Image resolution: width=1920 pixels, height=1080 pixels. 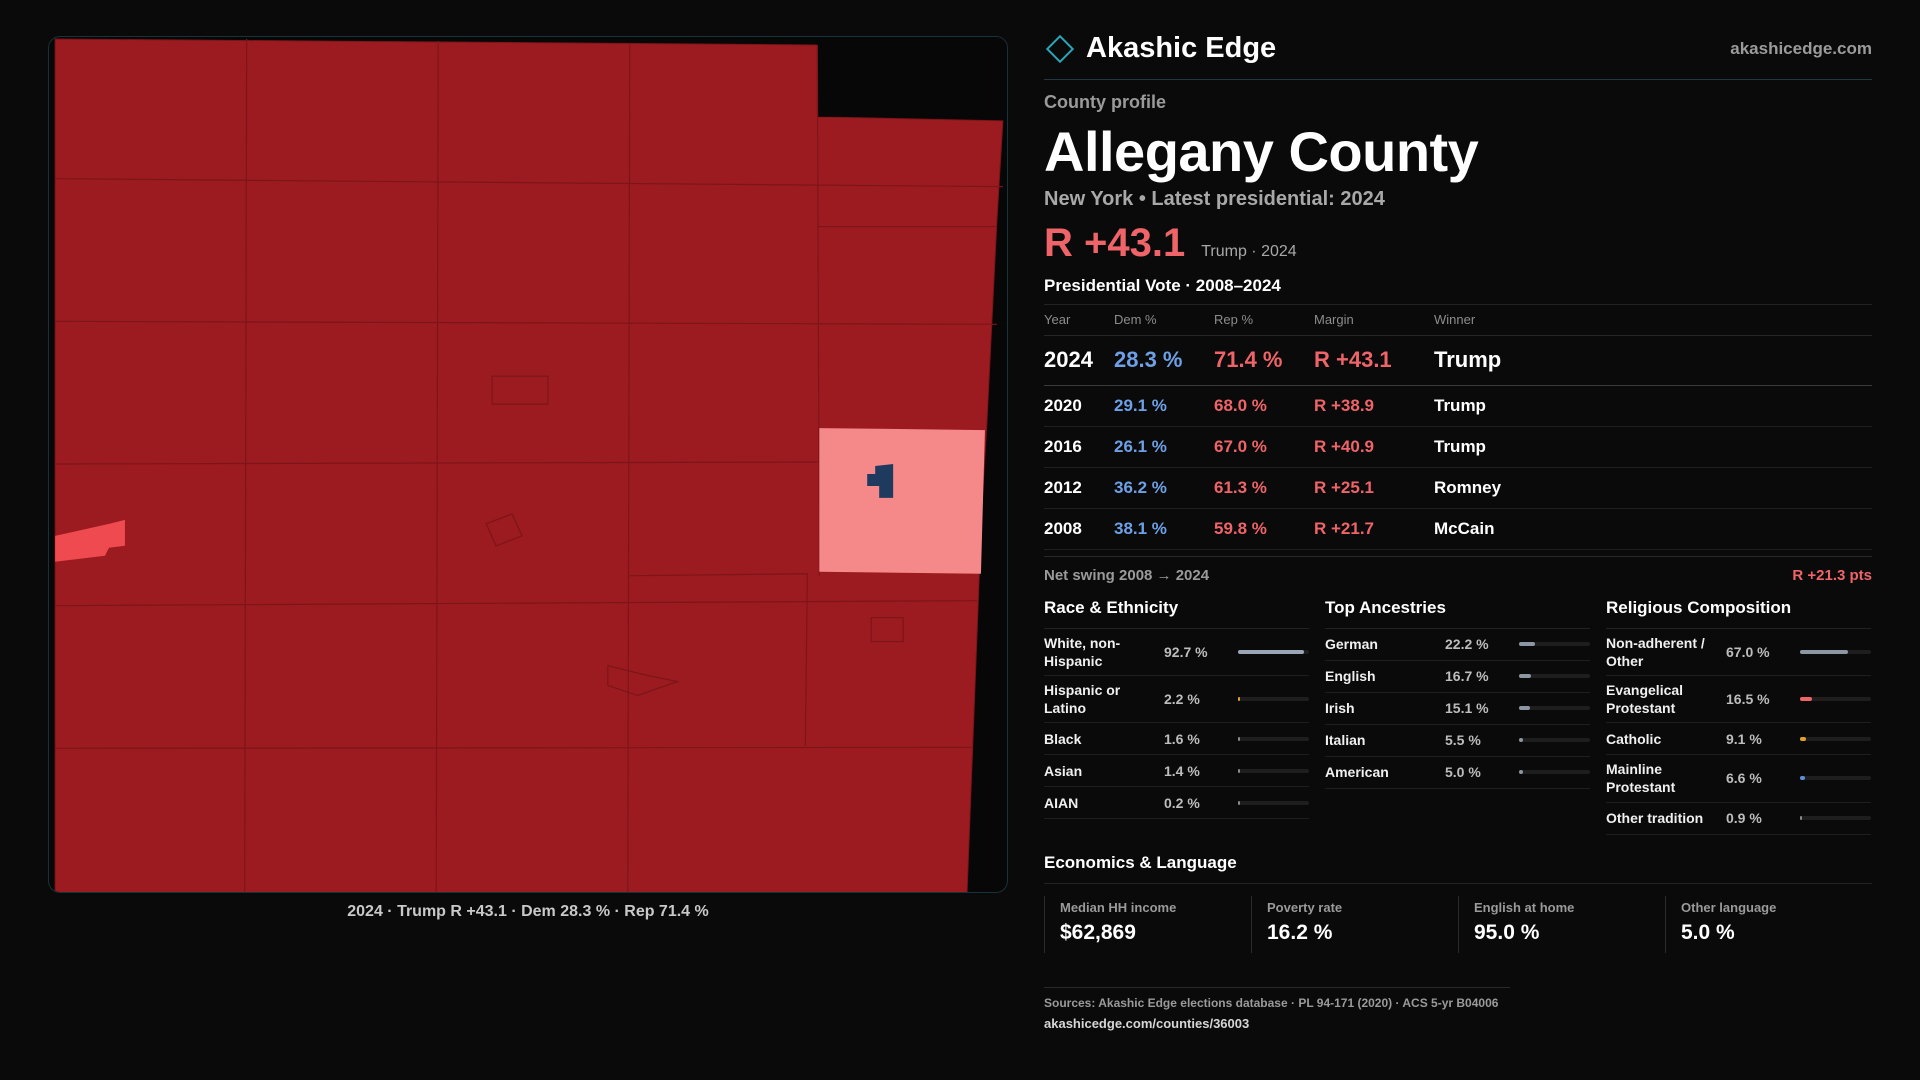 I want to click on diamond-logo-icon, so click(x=1060, y=48).